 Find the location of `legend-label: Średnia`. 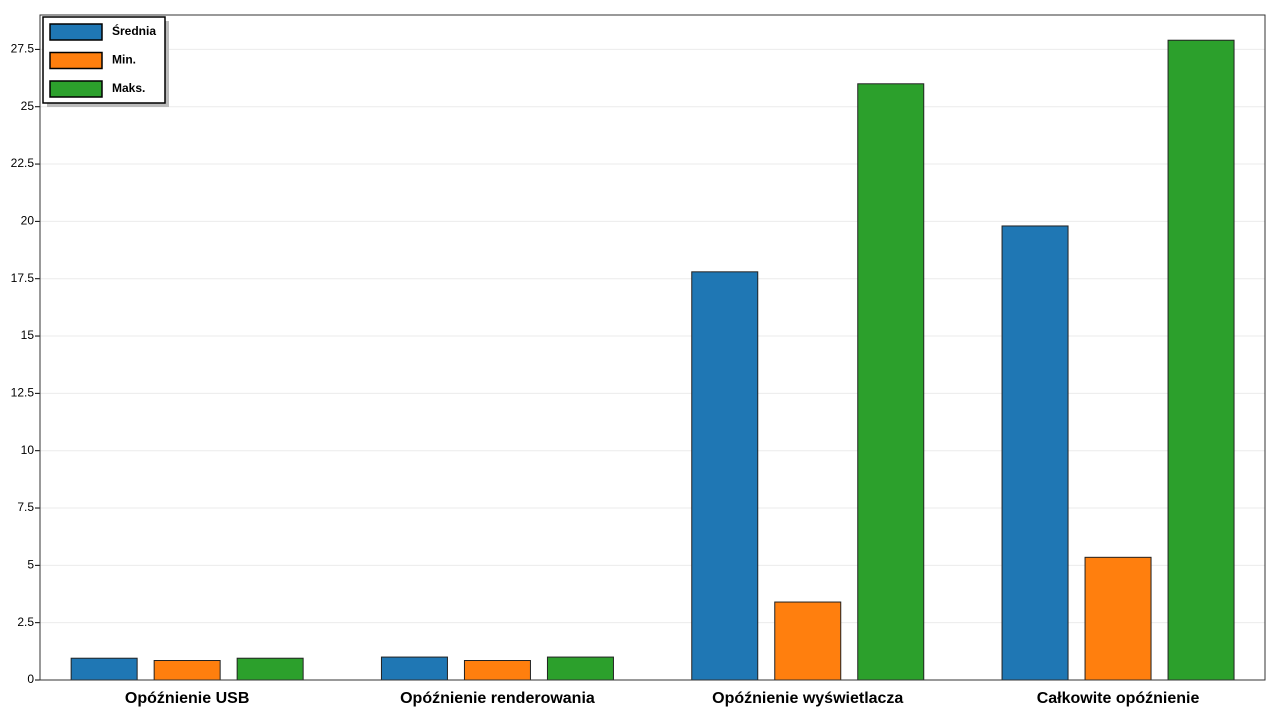

legend-label: Średnia is located at coordinates (134, 30).